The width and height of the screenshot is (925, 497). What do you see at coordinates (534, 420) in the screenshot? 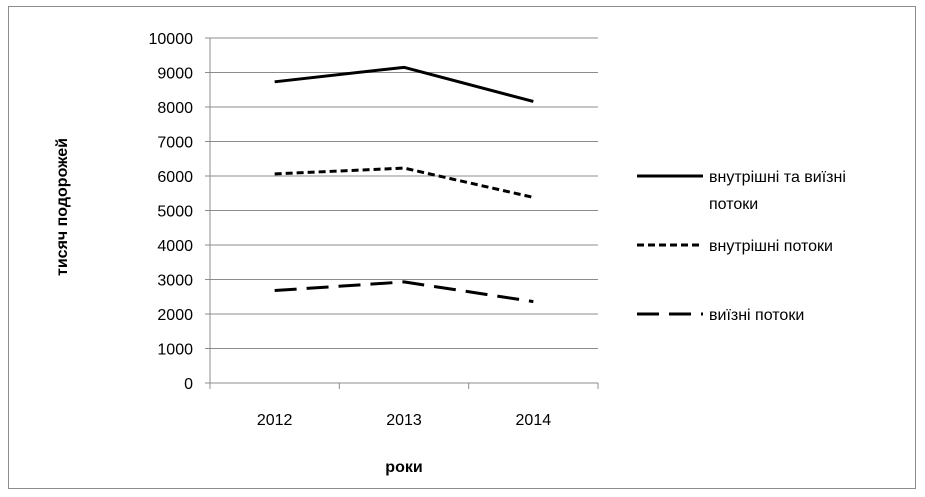
I see `x-tick-label: 2014` at bounding box center [534, 420].